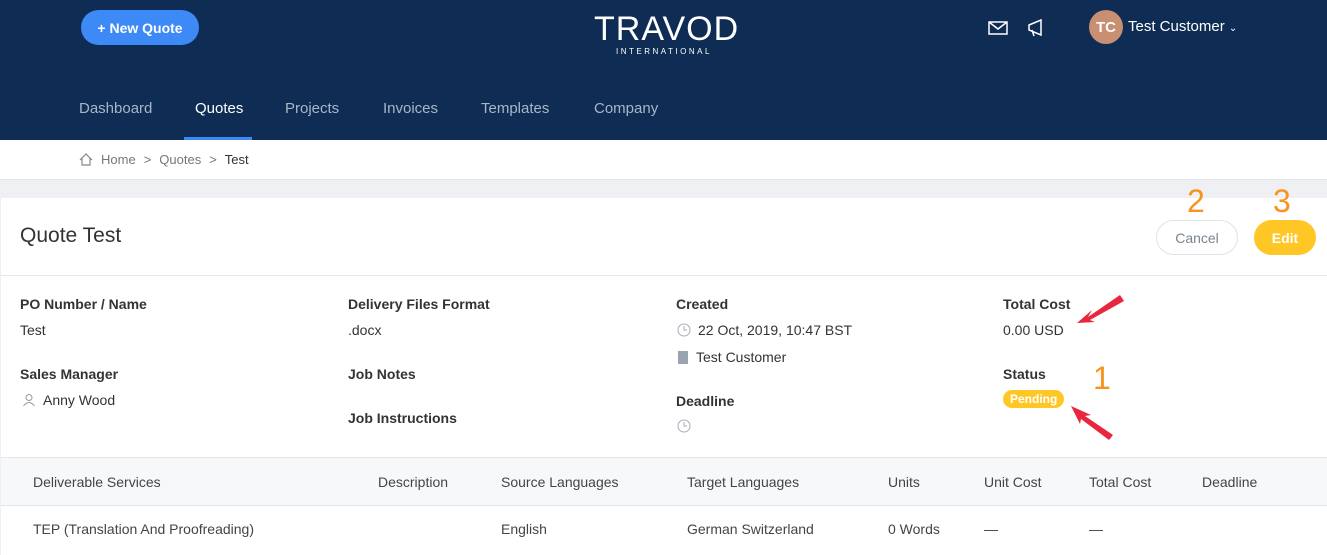 This screenshot has height=555, width=1327. I want to click on column-header: Source Languages, so click(560, 482).